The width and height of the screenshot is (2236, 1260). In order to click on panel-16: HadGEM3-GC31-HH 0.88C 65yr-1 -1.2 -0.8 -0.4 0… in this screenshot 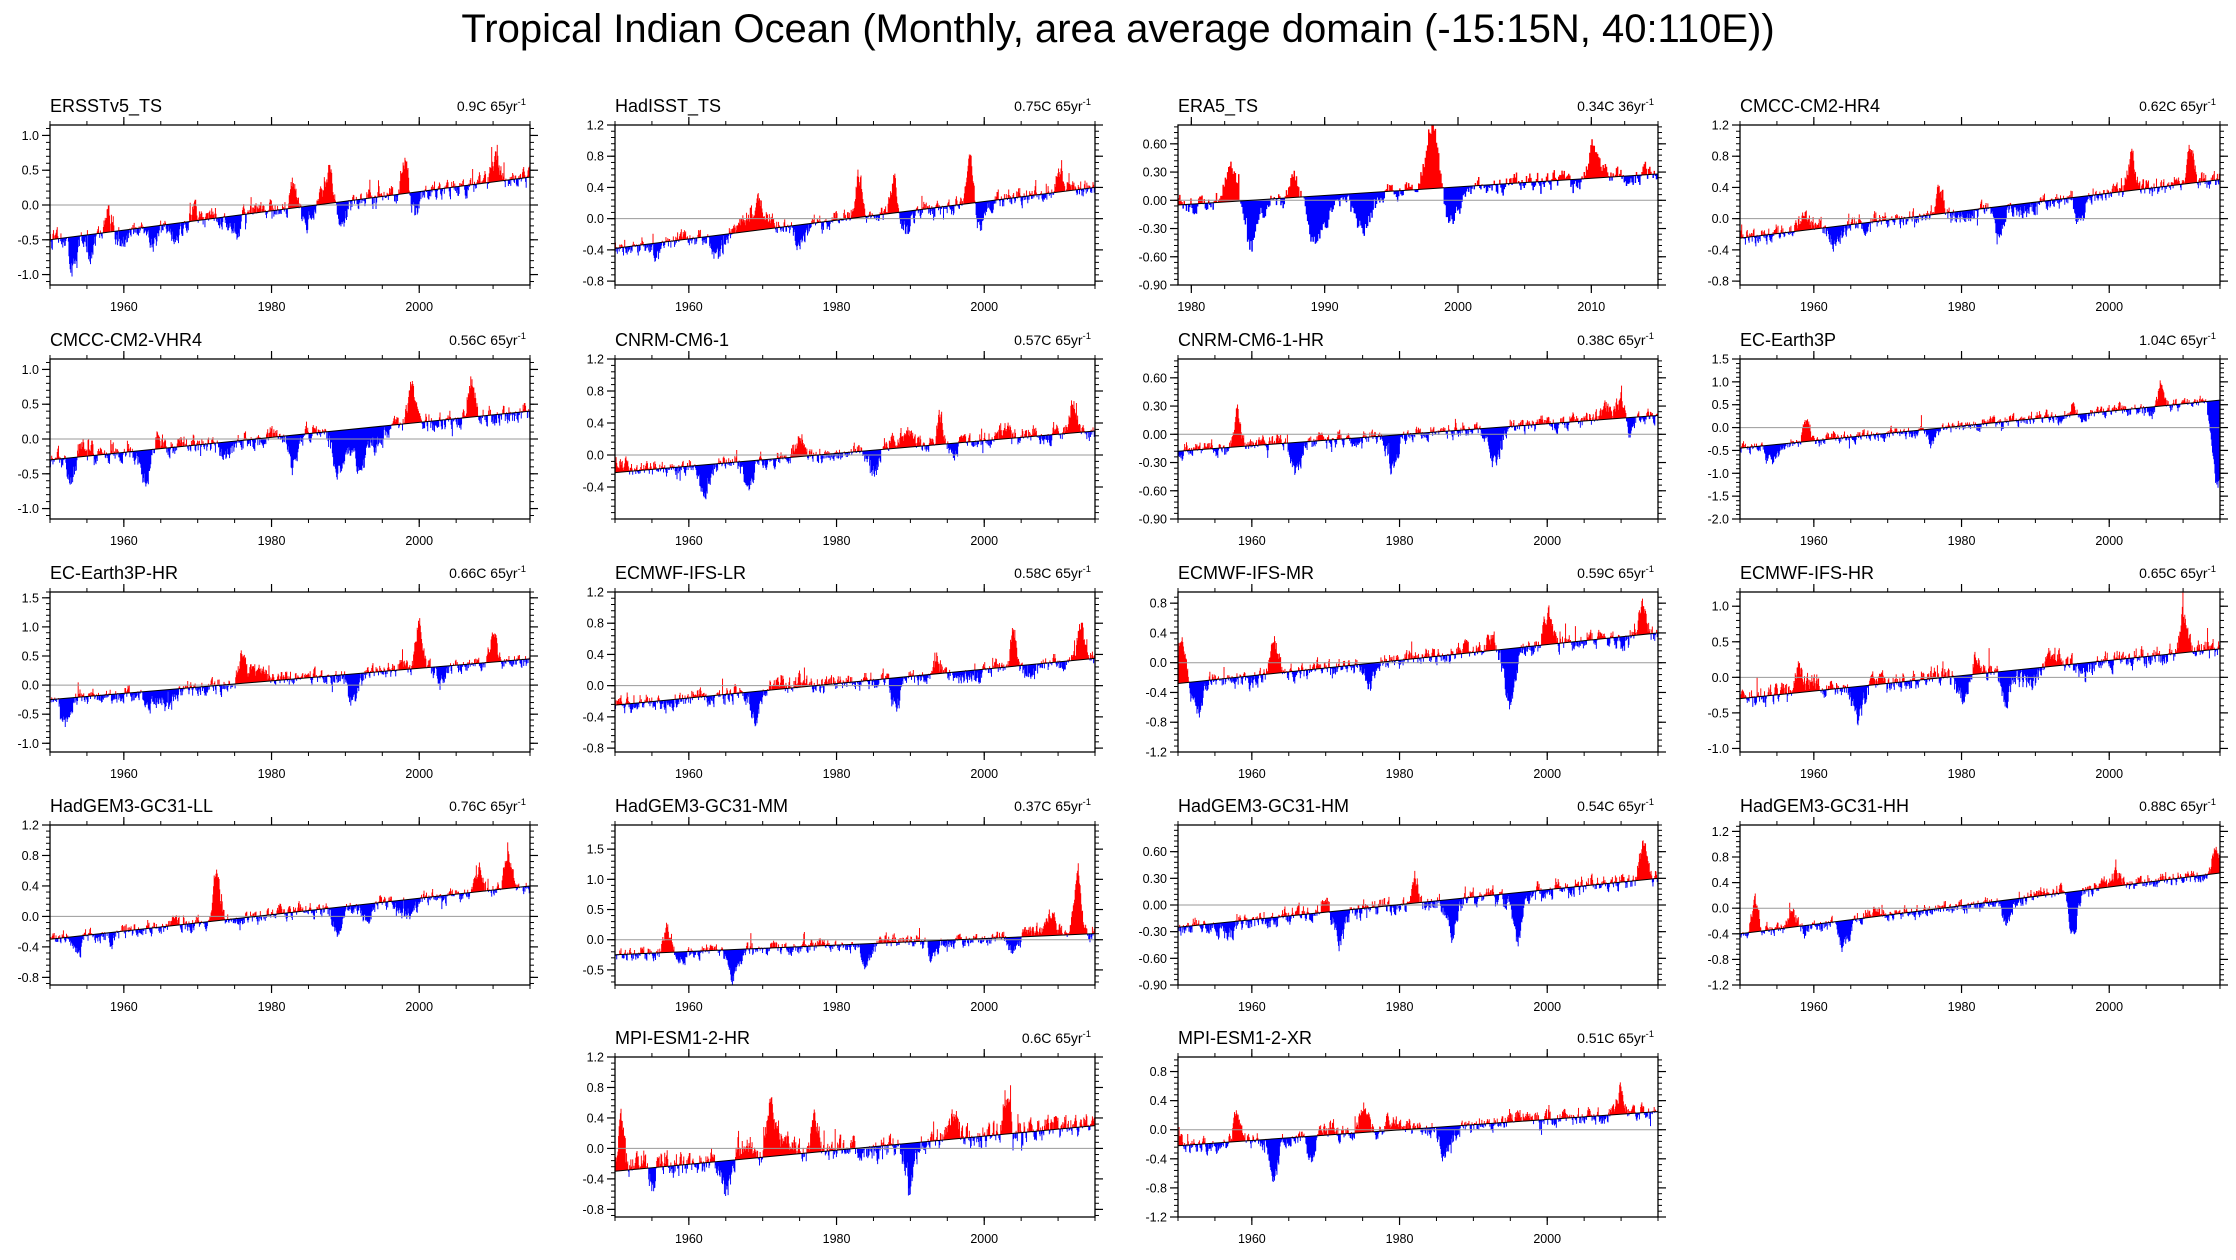, I will do `click(1967, 905)`.